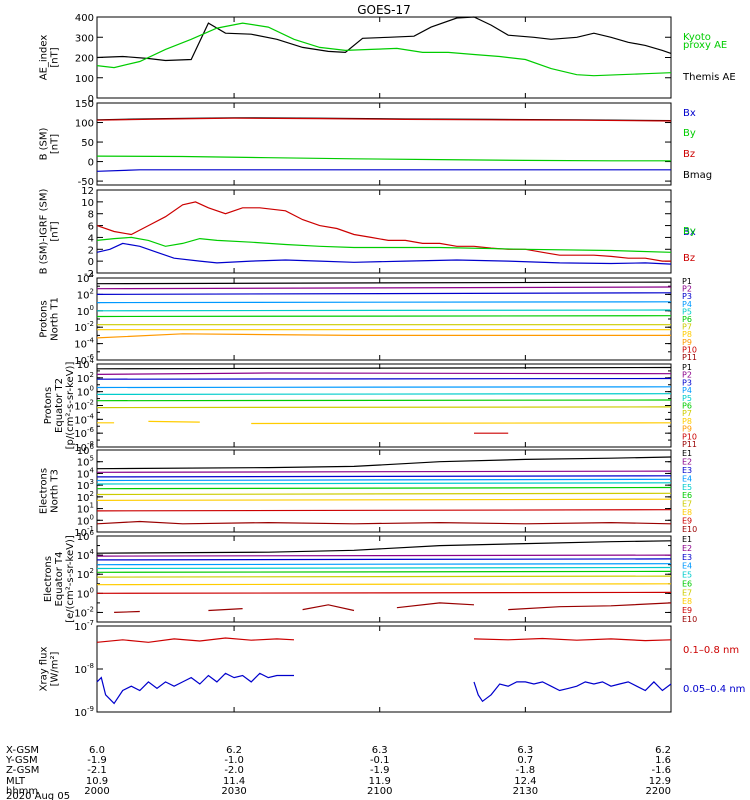 This screenshot has width=750, height=800. Describe the element at coordinates (689, 113) in the screenshot. I see `legend-item: Bx` at that location.